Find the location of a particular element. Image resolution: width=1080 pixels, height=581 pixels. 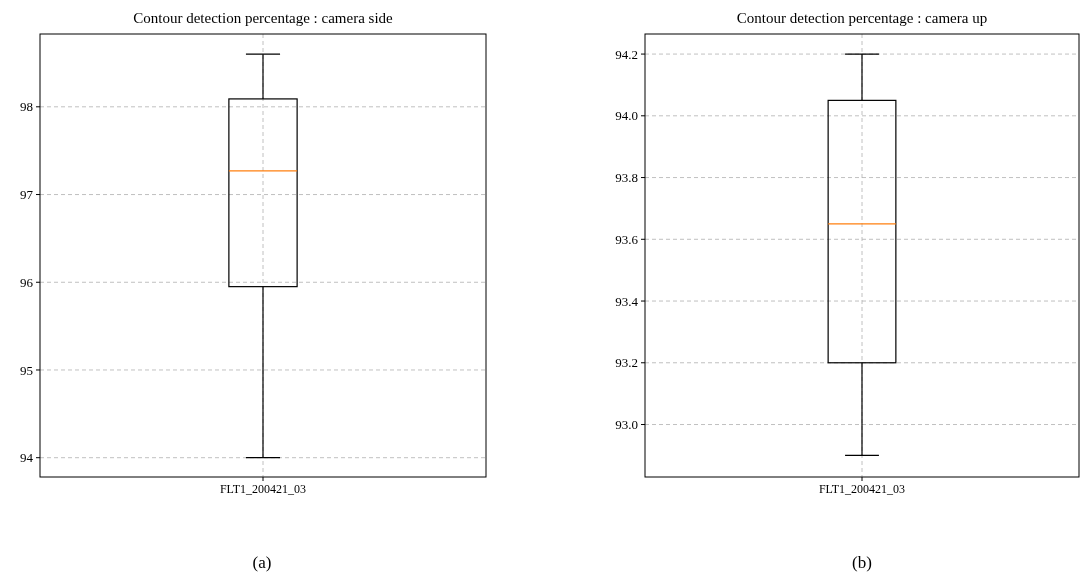

y-tick-label: 93.8 is located at coordinates (626, 178).